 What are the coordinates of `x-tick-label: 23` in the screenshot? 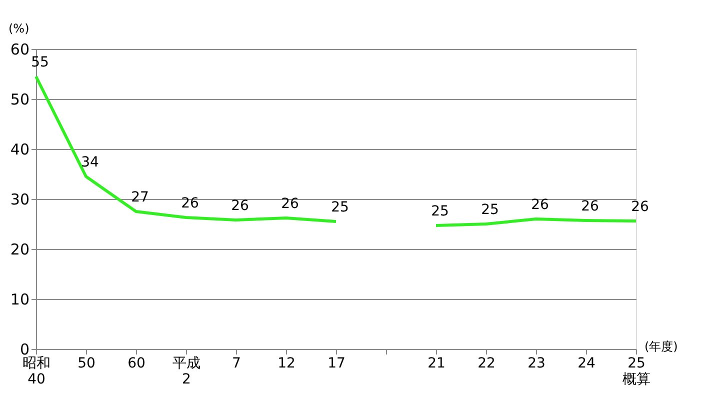 It's located at (537, 364).